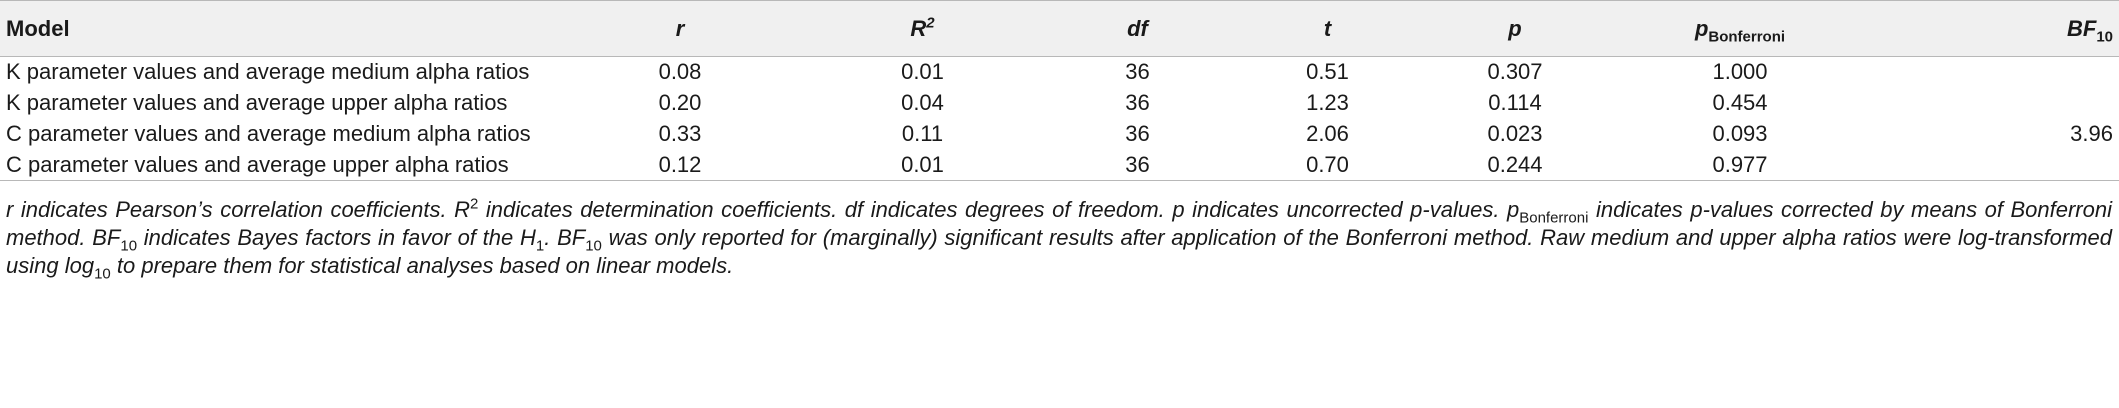 This screenshot has width=2119, height=408. I want to click on header-p-bonferroni: pBonferroni, so click(1740, 28).